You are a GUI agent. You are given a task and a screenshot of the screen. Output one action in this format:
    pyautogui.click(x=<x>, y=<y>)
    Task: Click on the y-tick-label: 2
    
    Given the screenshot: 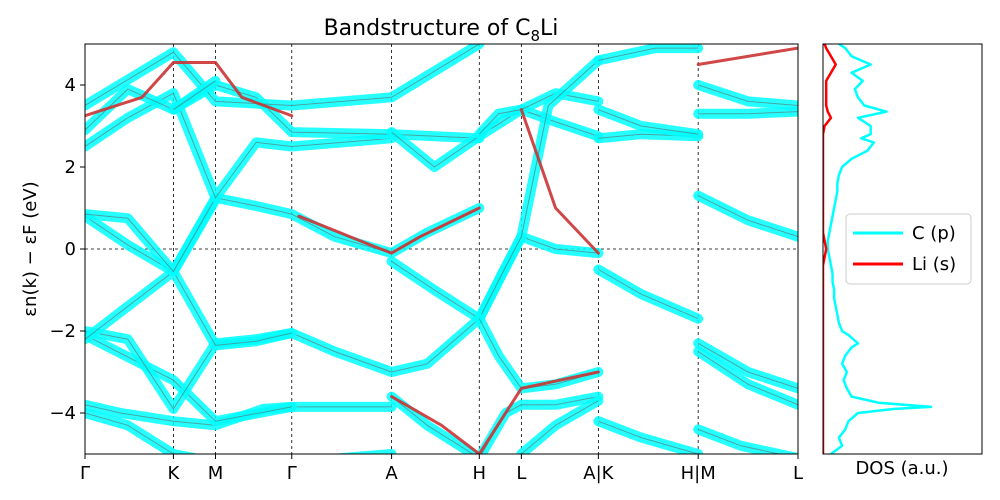 What is the action you would take?
    pyautogui.click(x=70, y=167)
    